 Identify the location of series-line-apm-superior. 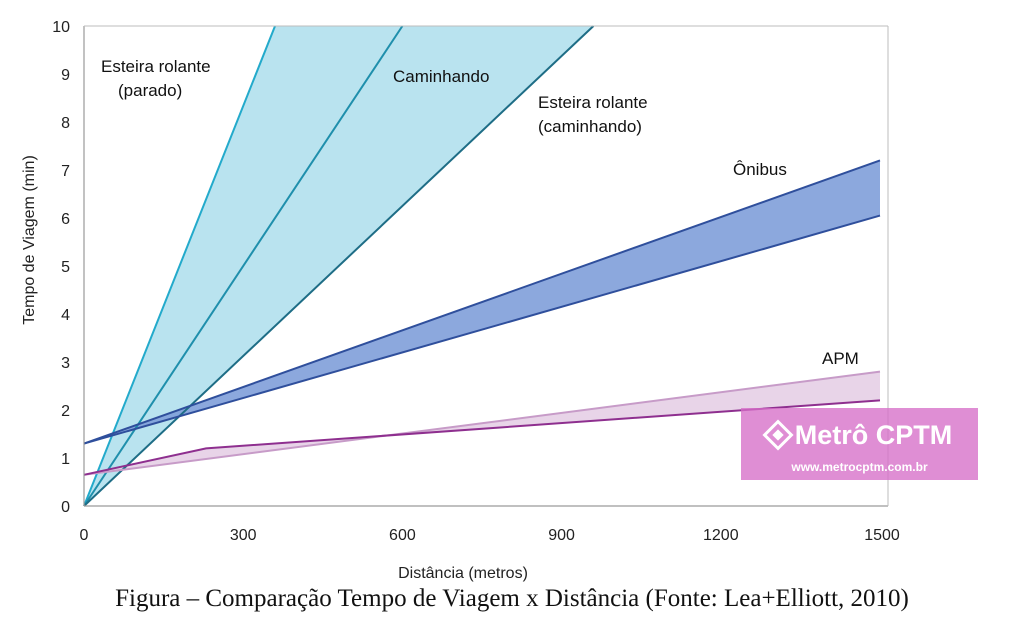
(482, 423).